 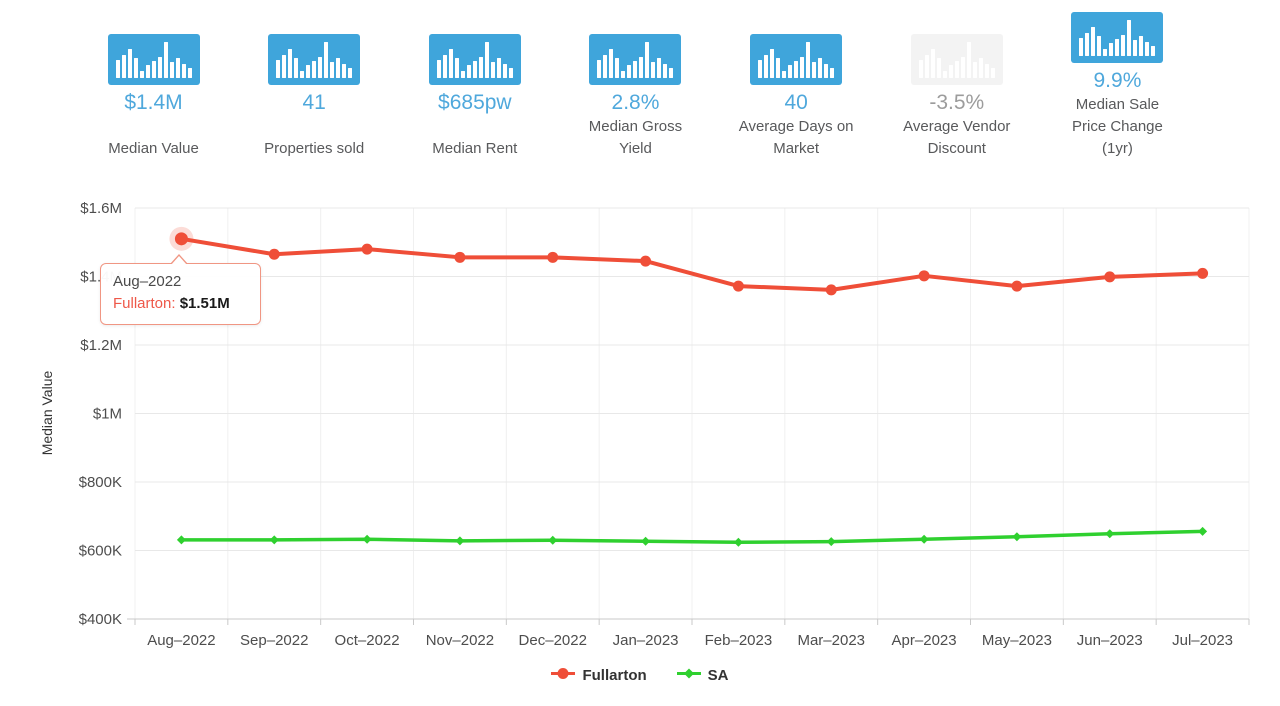 What do you see at coordinates (739, 640) in the screenshot?
I see `x-tick-label: Feb–2023` at bounding box center [739, 640].